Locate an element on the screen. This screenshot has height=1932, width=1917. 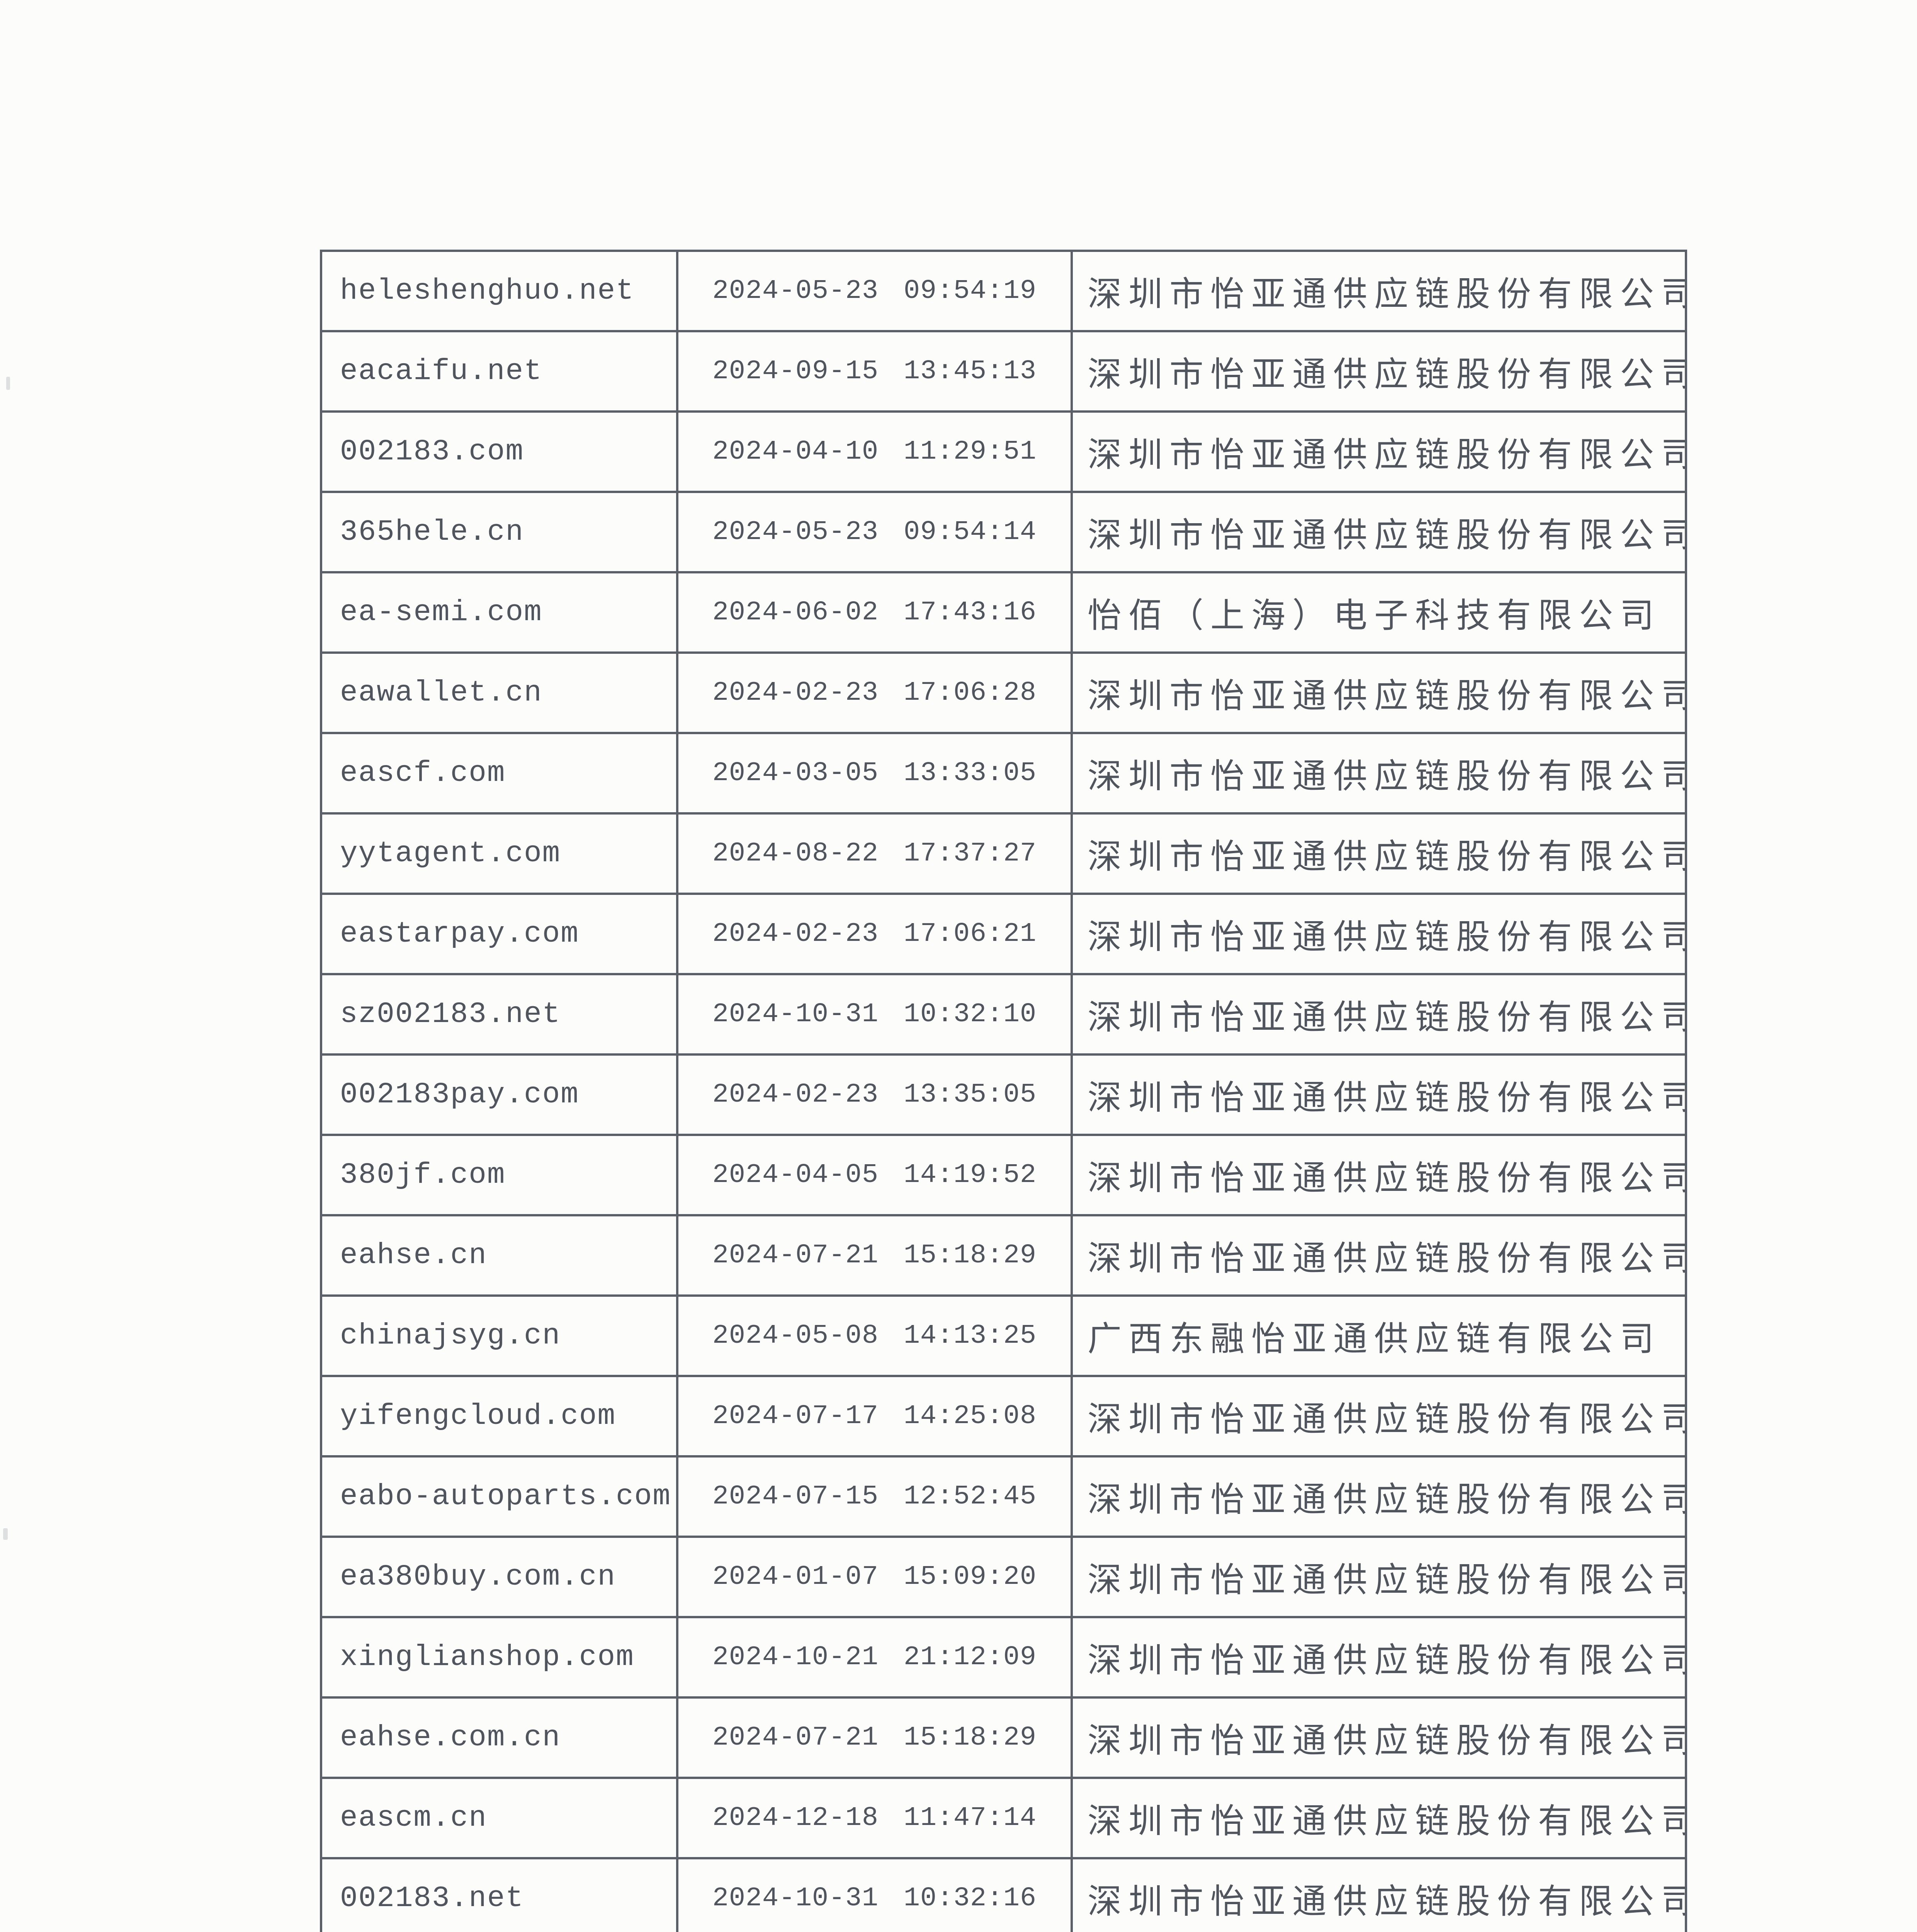
registered-time-cell: 2024-05-08 14:13:25 is located at coordinates (874, 1335).